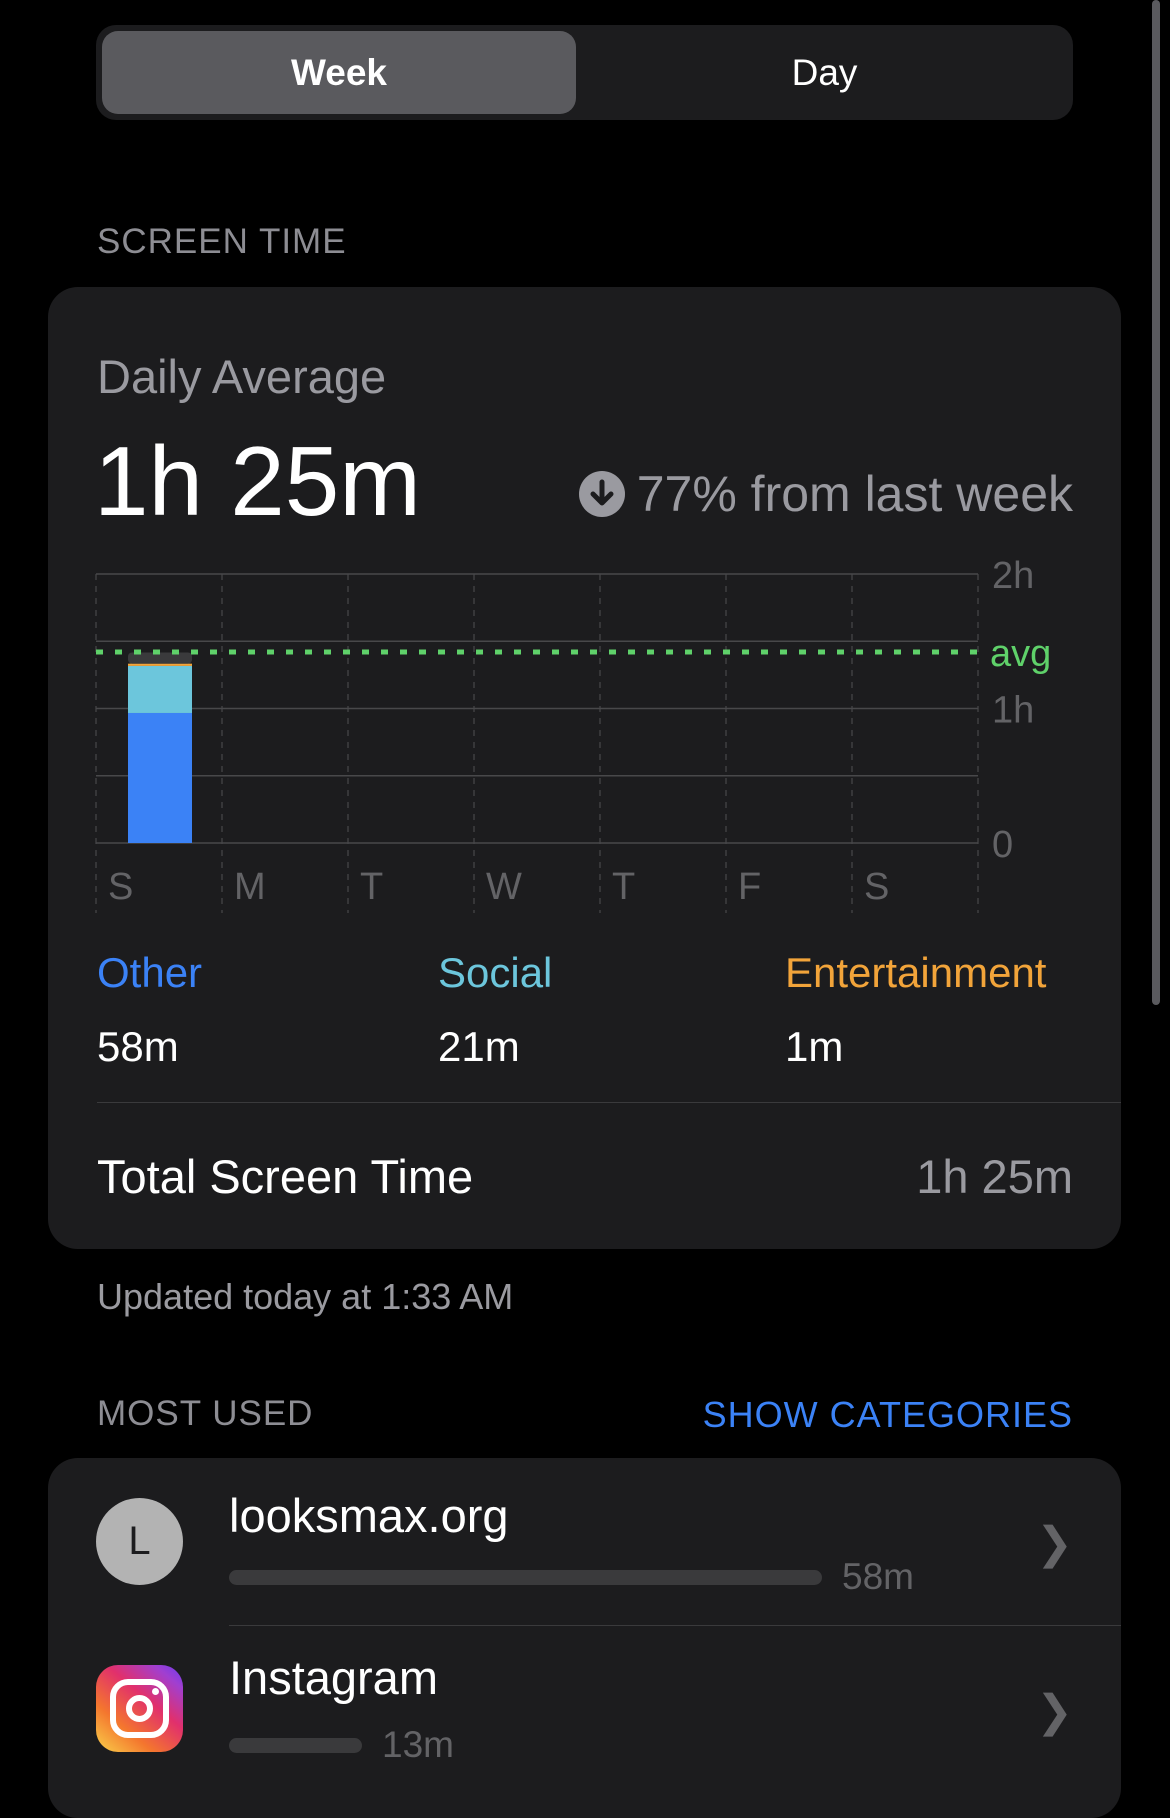  Describe the element at coordinates (222, 241) in the screenshot. I see `section-header-screen-time: SCREEN TIME` at that location.